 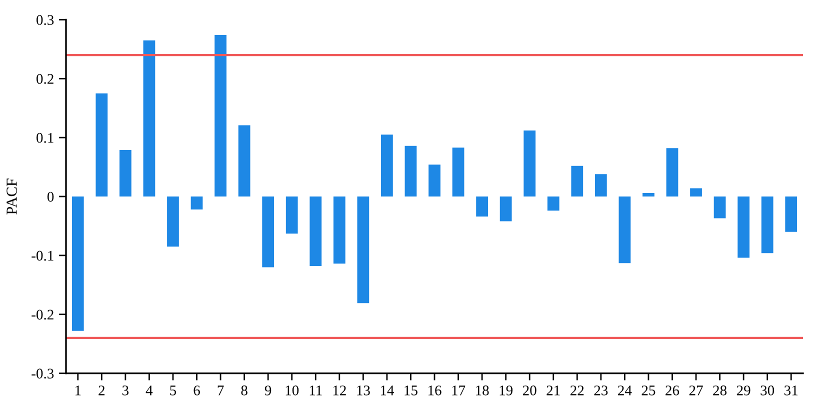 I want to click on x-tick-label: 31, so click(x=791, y=391).